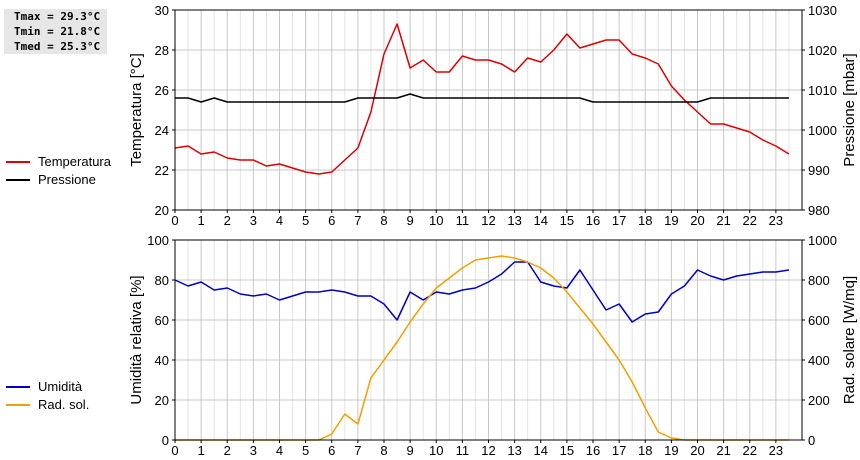 This screenshot has width=860, height=460. I want to click on temp-chart-x-tick-label: 17, so click(619, 220).